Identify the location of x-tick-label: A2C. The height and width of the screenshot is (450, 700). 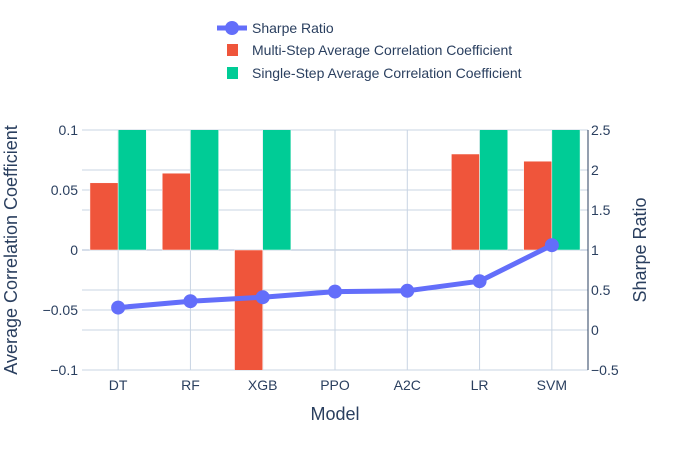
(407, 385).